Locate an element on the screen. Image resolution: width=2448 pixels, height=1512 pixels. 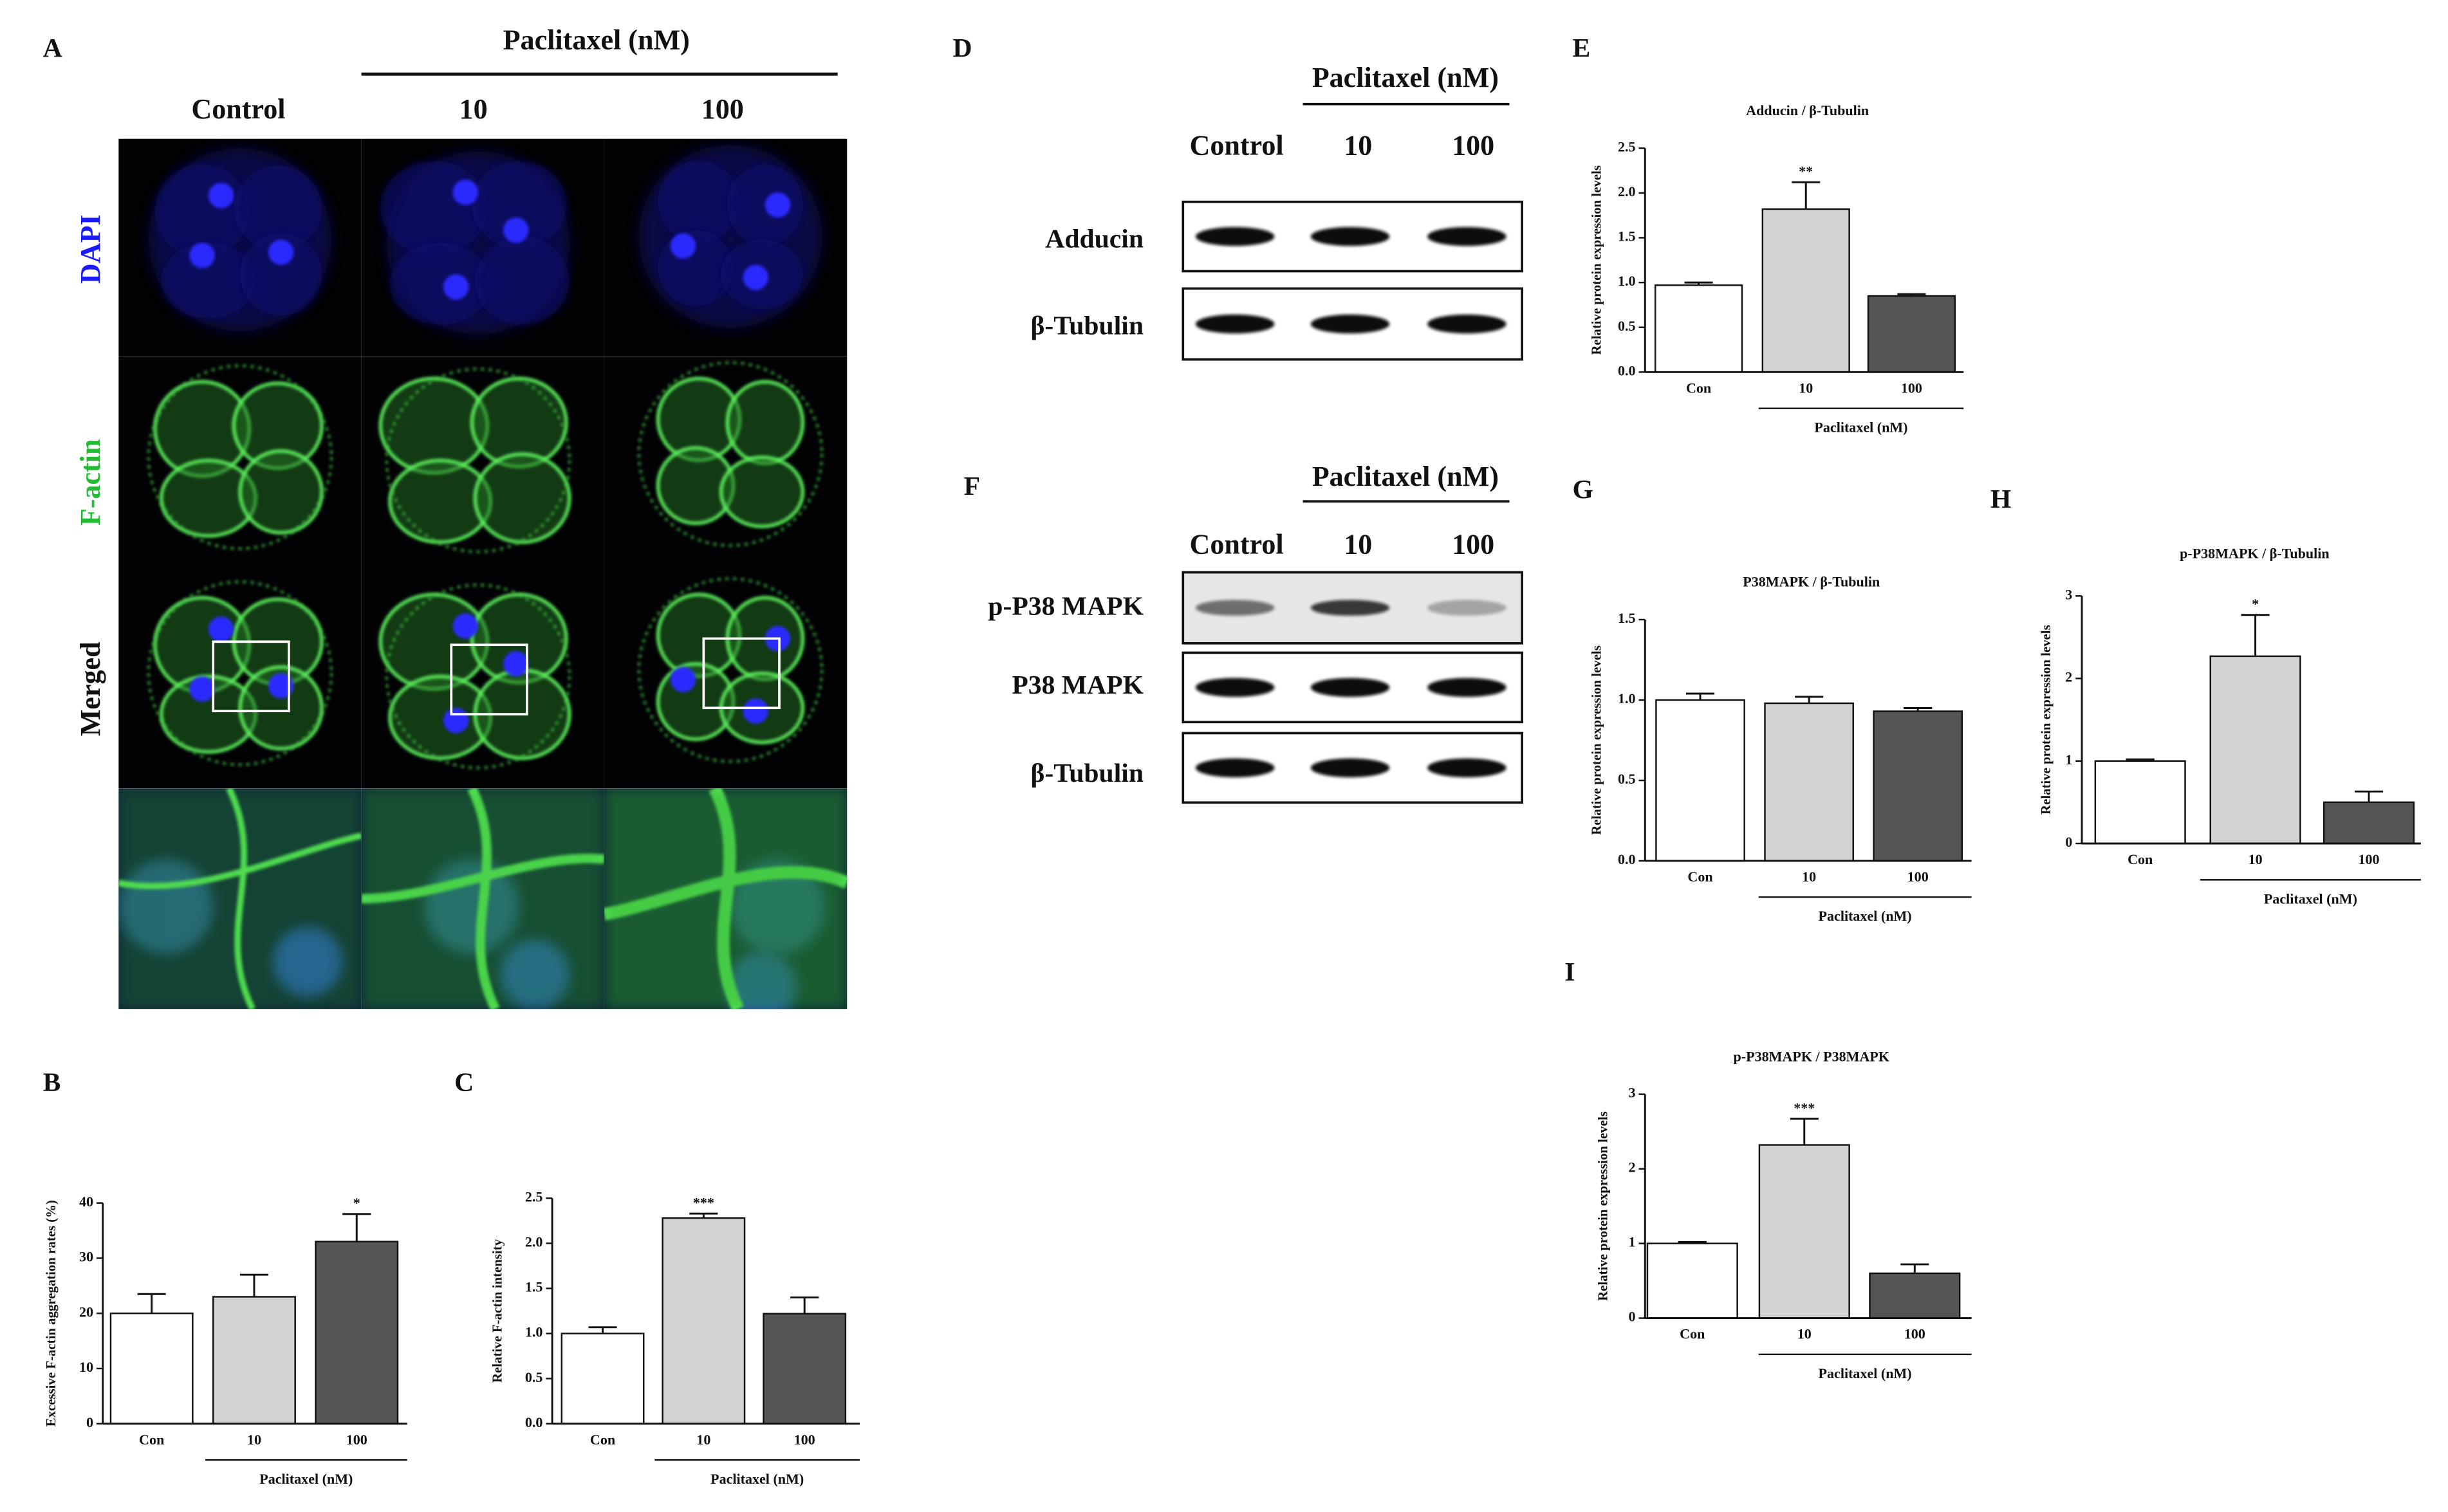
zoom-box is located at coordinates (742, 673).